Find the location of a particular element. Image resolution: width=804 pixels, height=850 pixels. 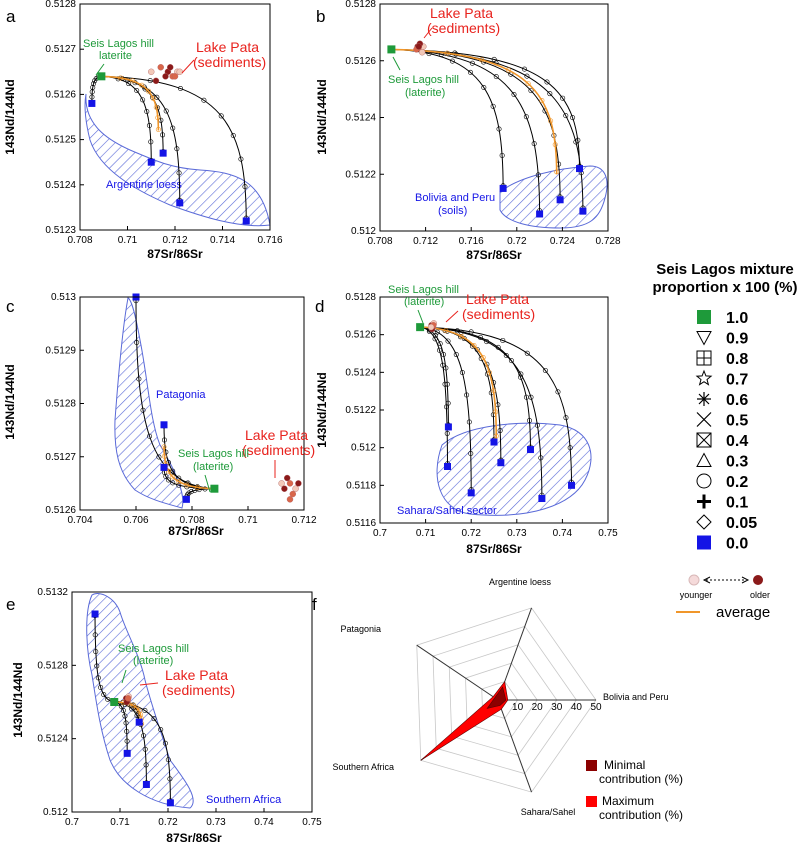

younger-marker is located at coordinates (694, 580).